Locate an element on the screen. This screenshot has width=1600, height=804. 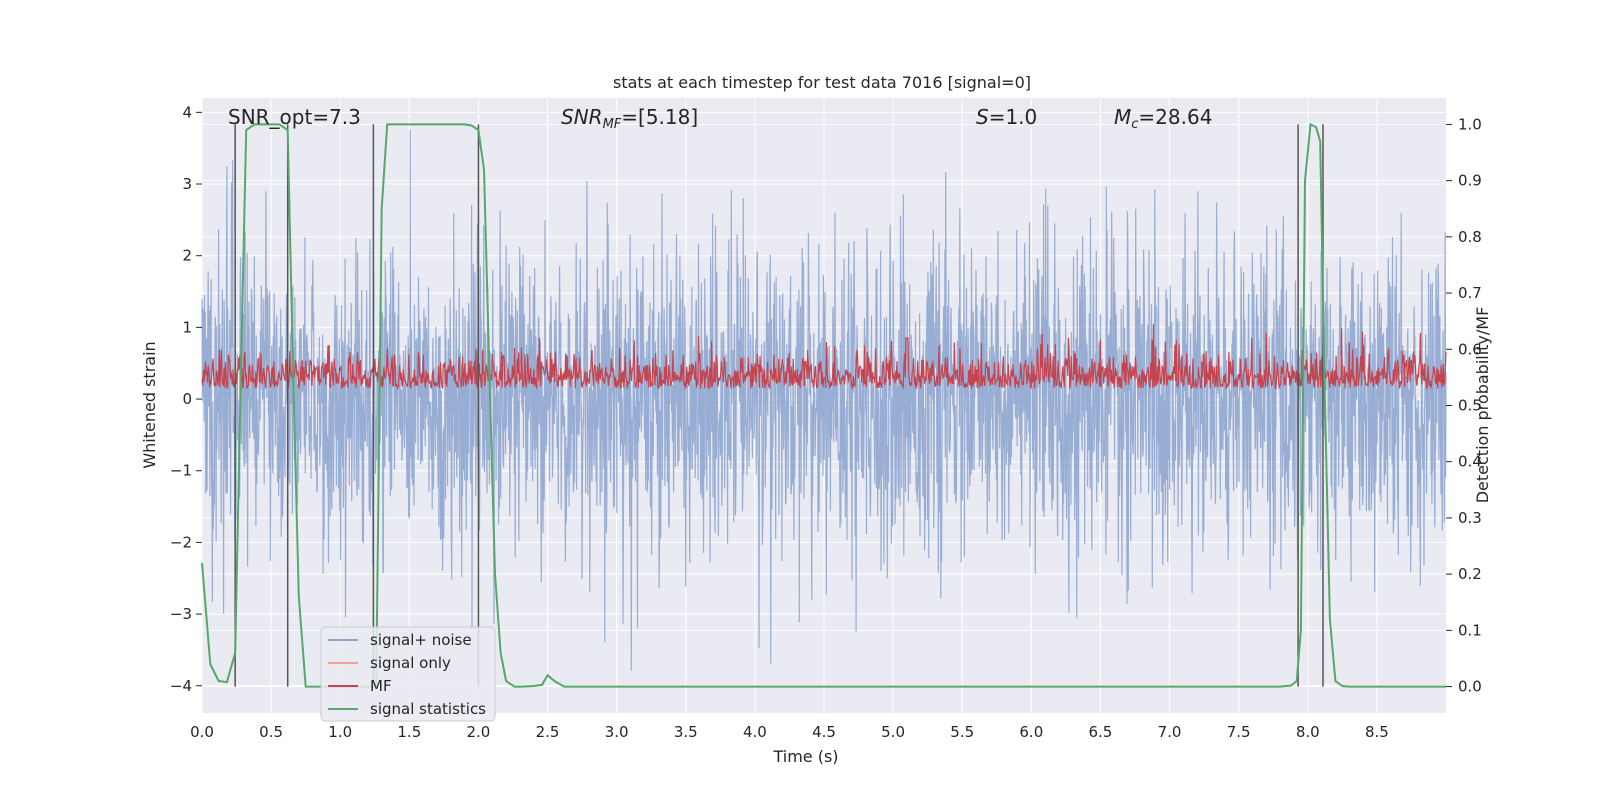
y-tick-label-left: 3 is located at coordinates (187, 184).